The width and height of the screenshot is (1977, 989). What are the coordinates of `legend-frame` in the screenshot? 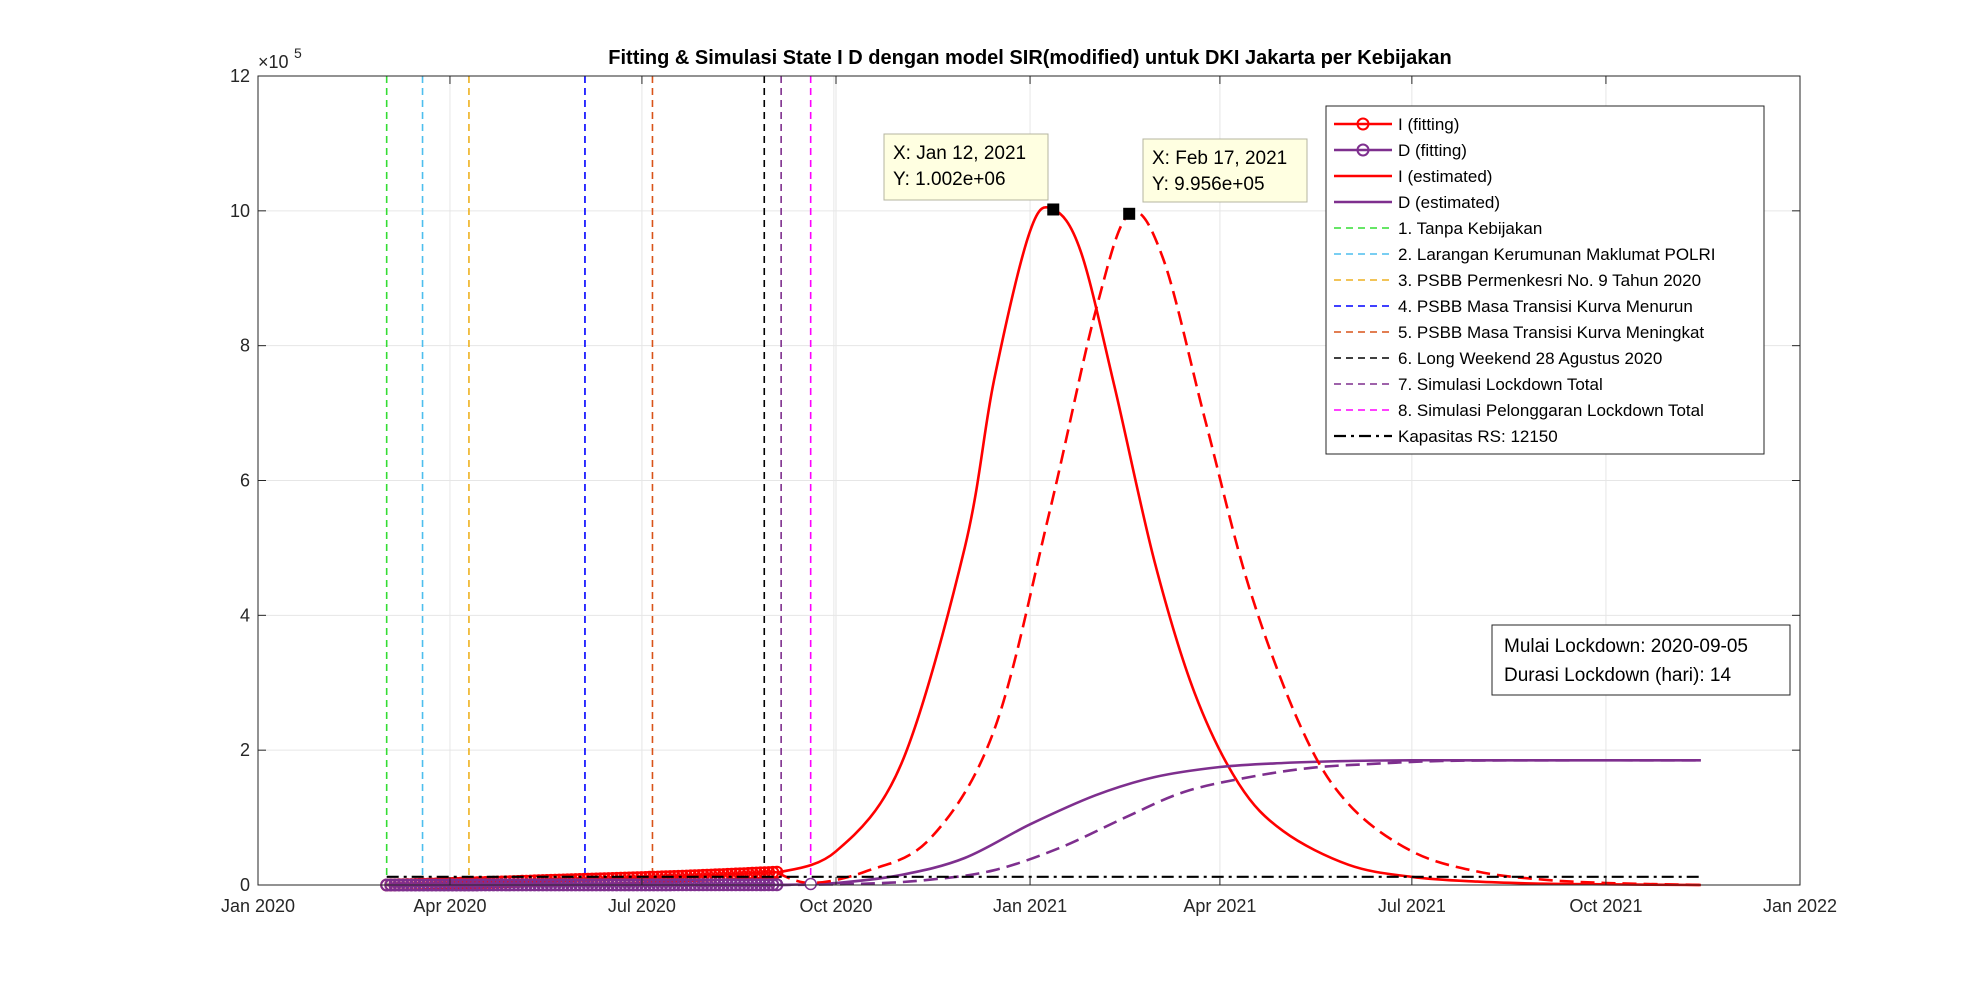 It's located at (1545, 280).